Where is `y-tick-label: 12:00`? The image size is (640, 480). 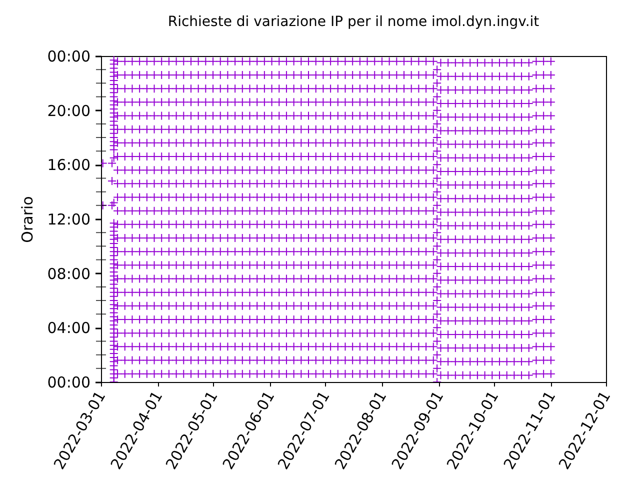 y-tick-label: 12:00 is located at coordinates (68, 219).